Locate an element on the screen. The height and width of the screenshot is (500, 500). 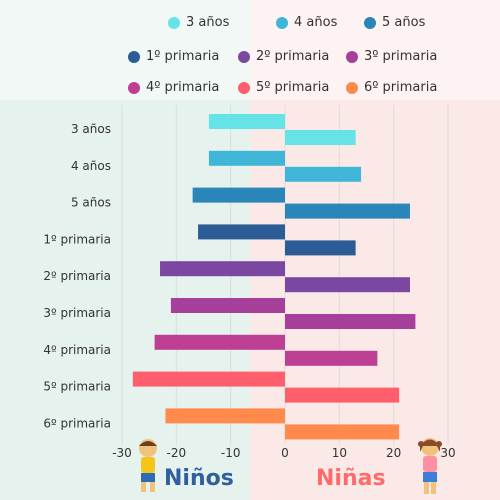
boys-label: Niños is located at coordinates (199, 478).